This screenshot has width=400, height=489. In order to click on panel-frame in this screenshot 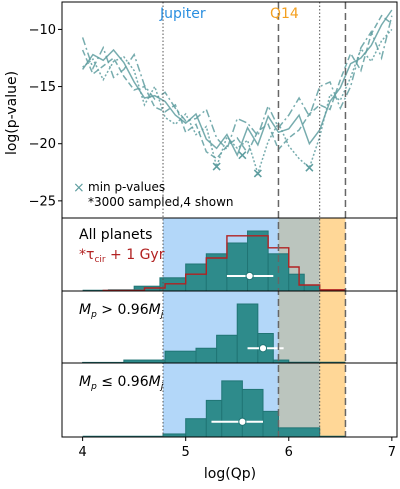, I will do `click(229, 400)`.